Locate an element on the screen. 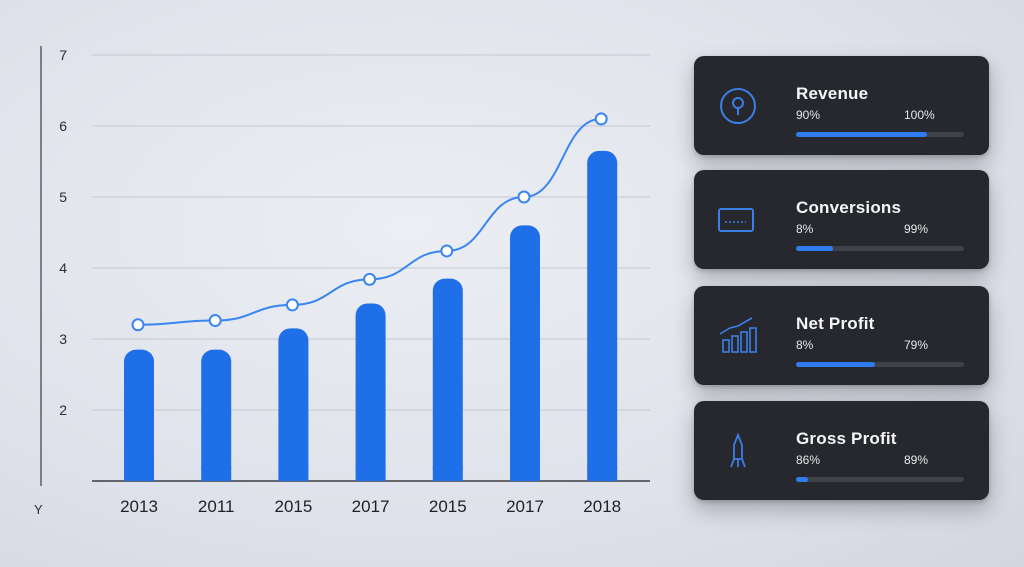 This screenshot has height=567, width=1024. x-tick-label: 2011 is located at coordinates (216, 506).